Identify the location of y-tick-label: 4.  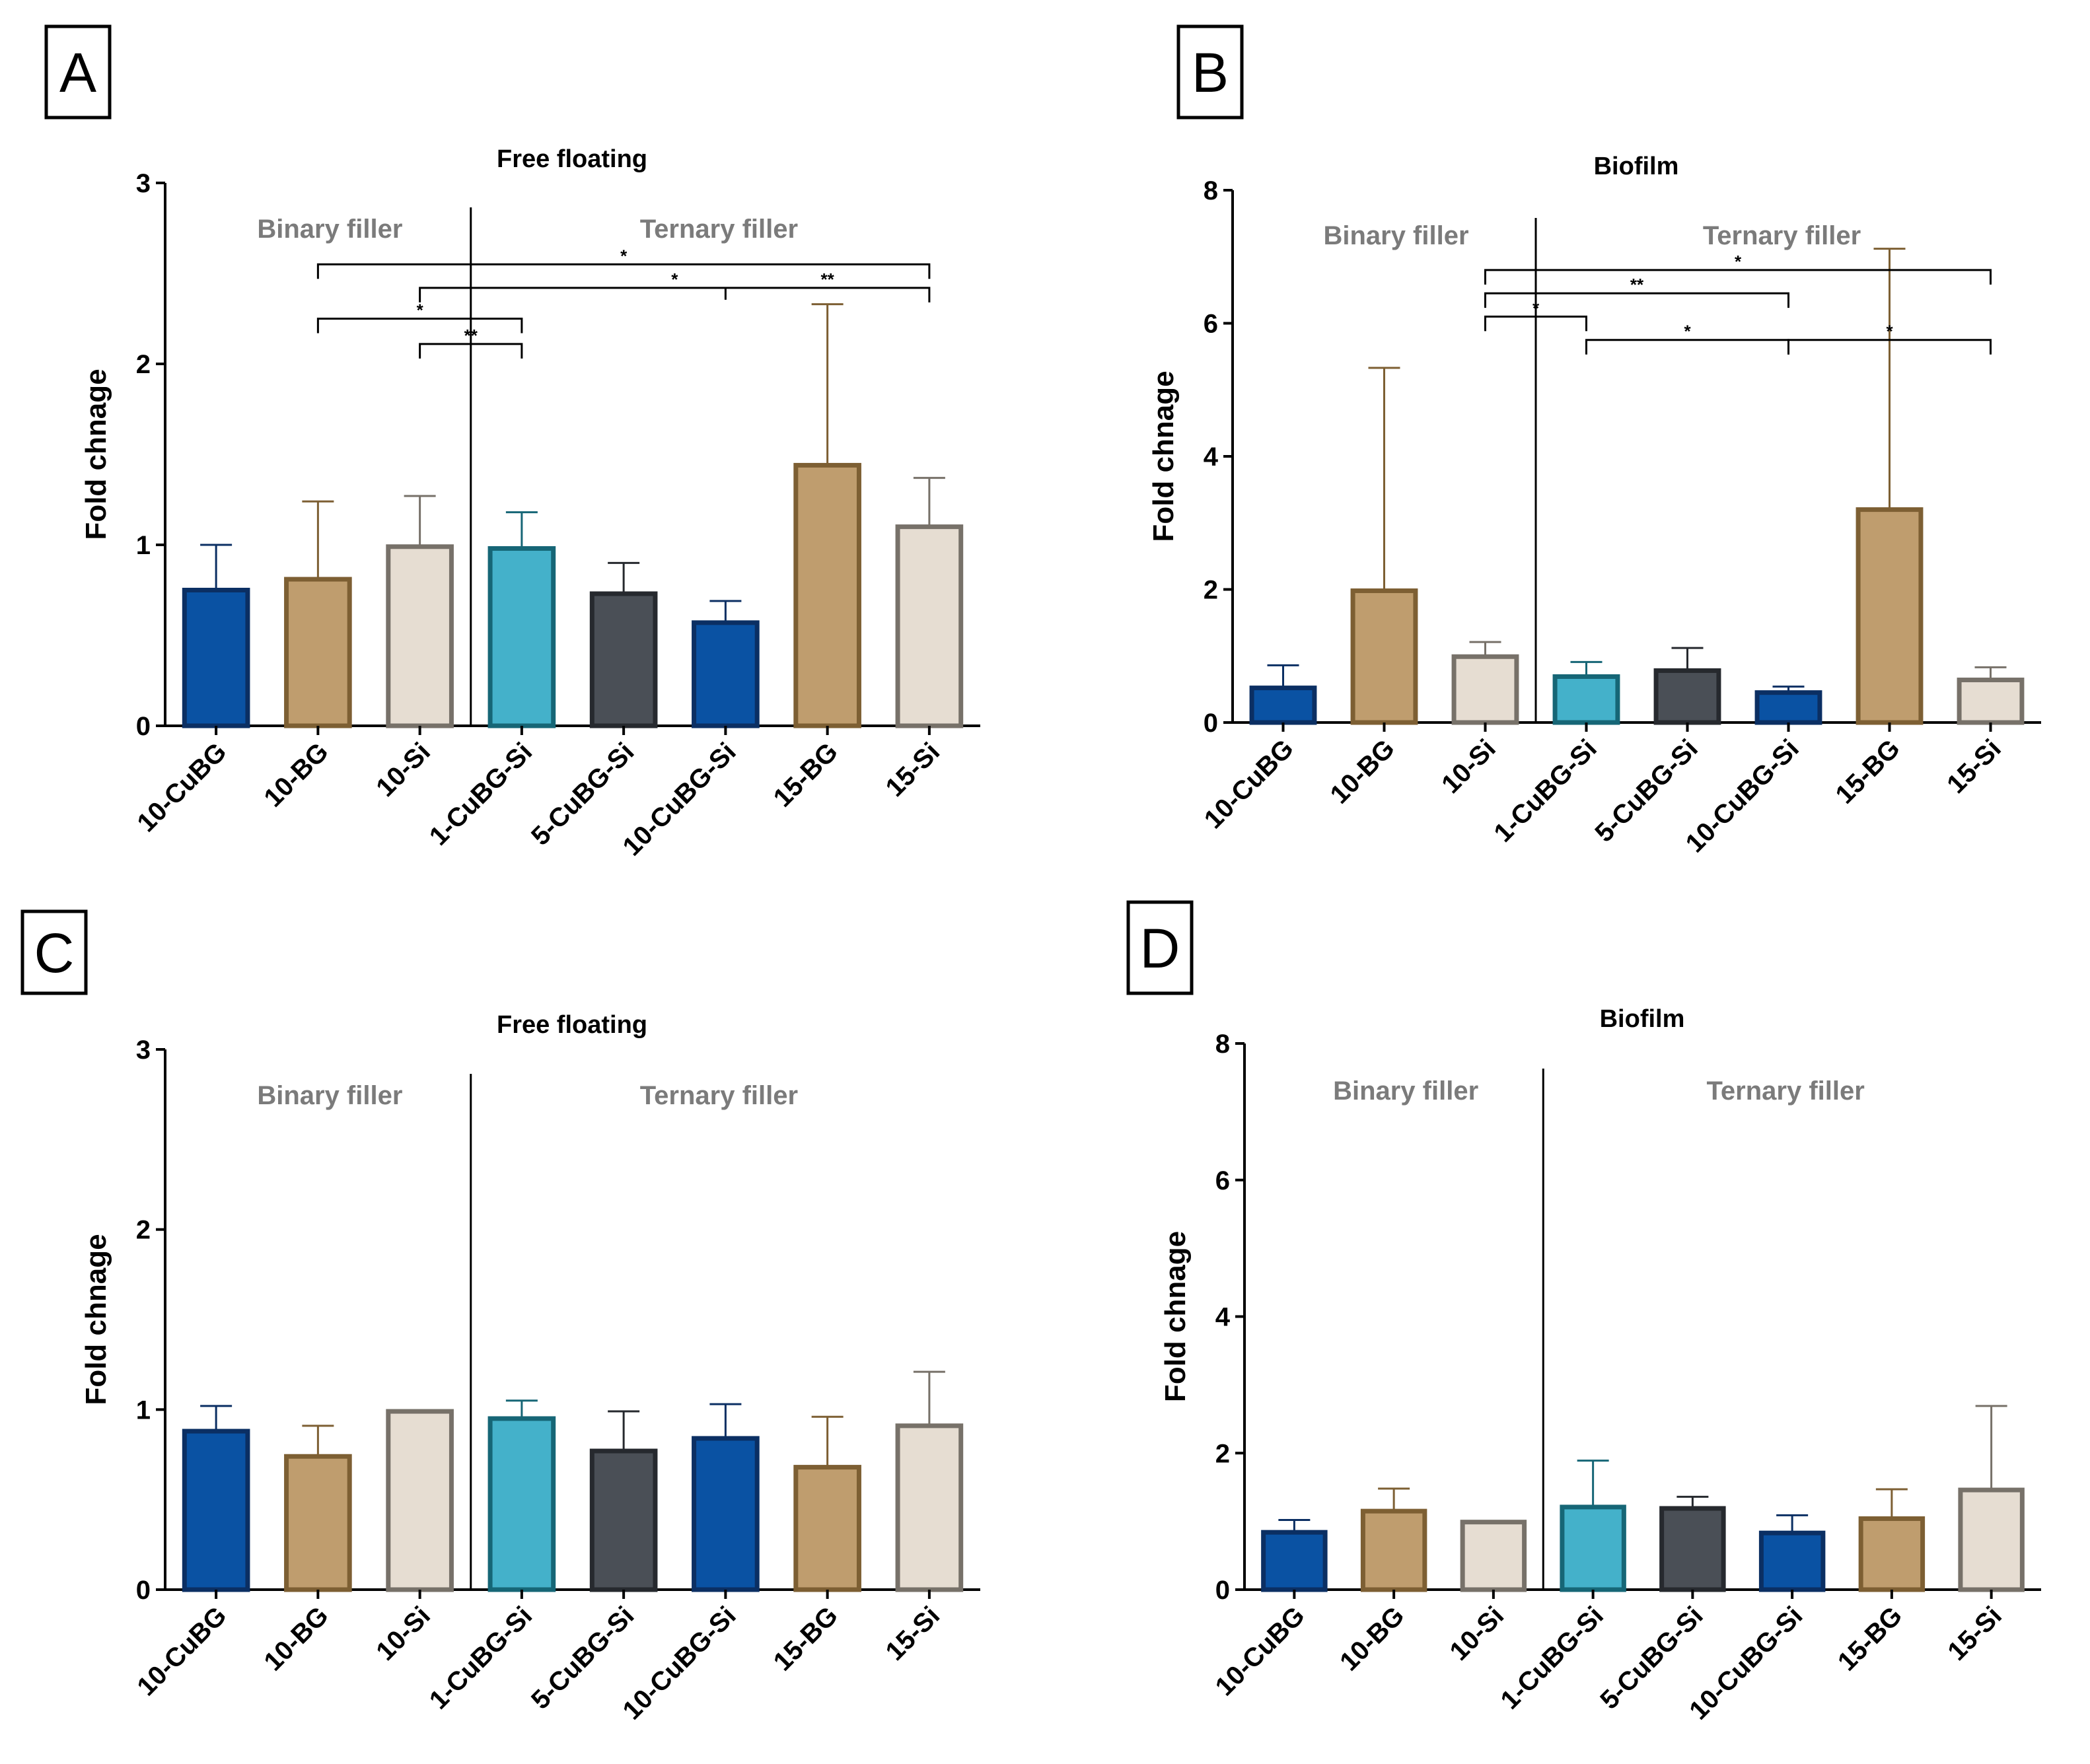
(1211, 457).